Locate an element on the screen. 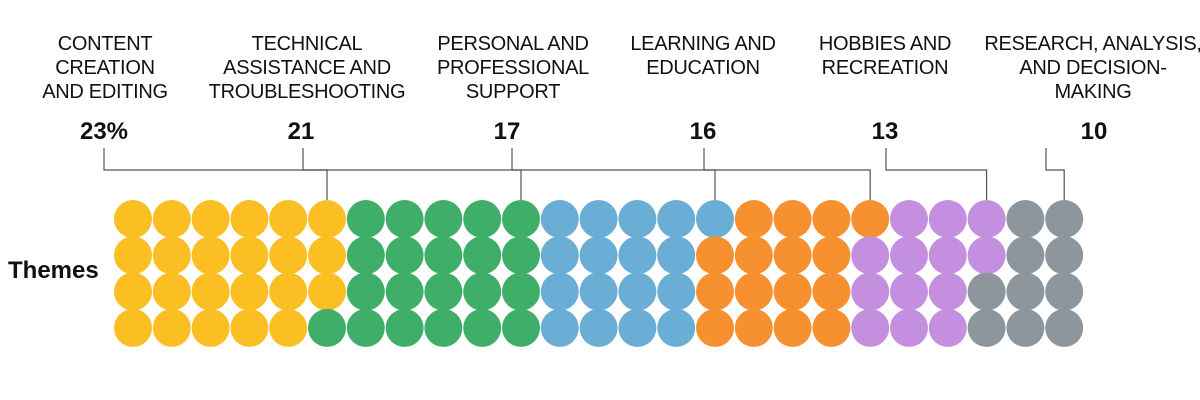  category-label: LEARNING AND EDUCATION is located at coordinates (703, 56).